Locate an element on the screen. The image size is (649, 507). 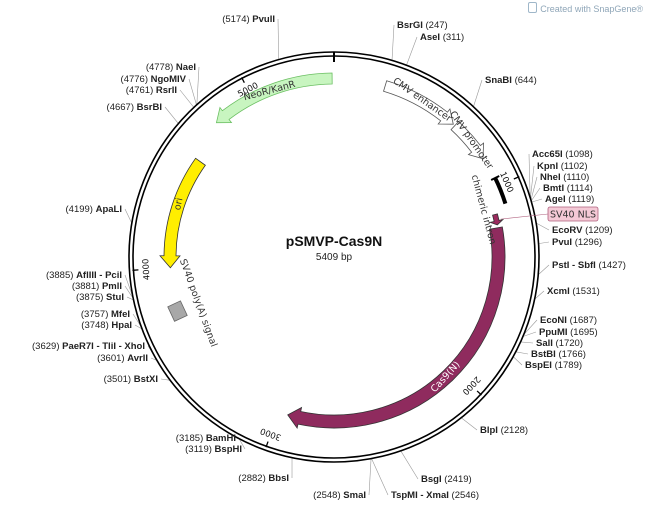
site-leader-hpai is located at coordinates (138, 327).